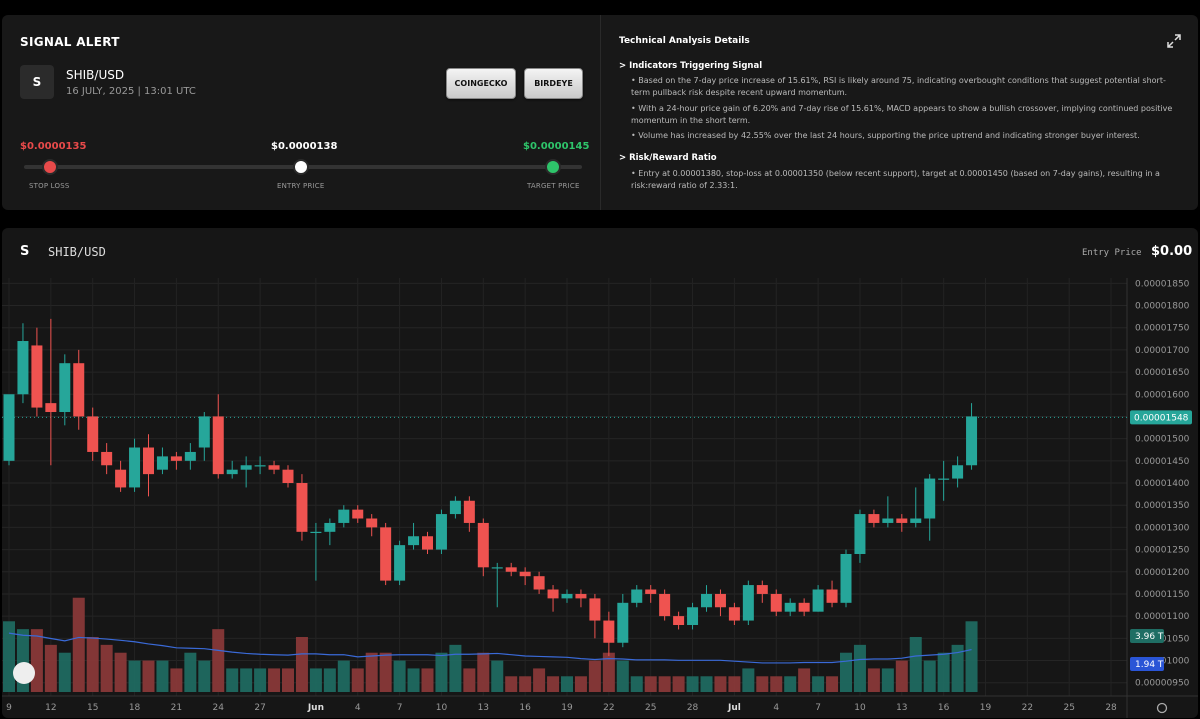 The image size is (1200, 719). I want to click on price-tick-label: 0.00001400, so click(1162, 484).